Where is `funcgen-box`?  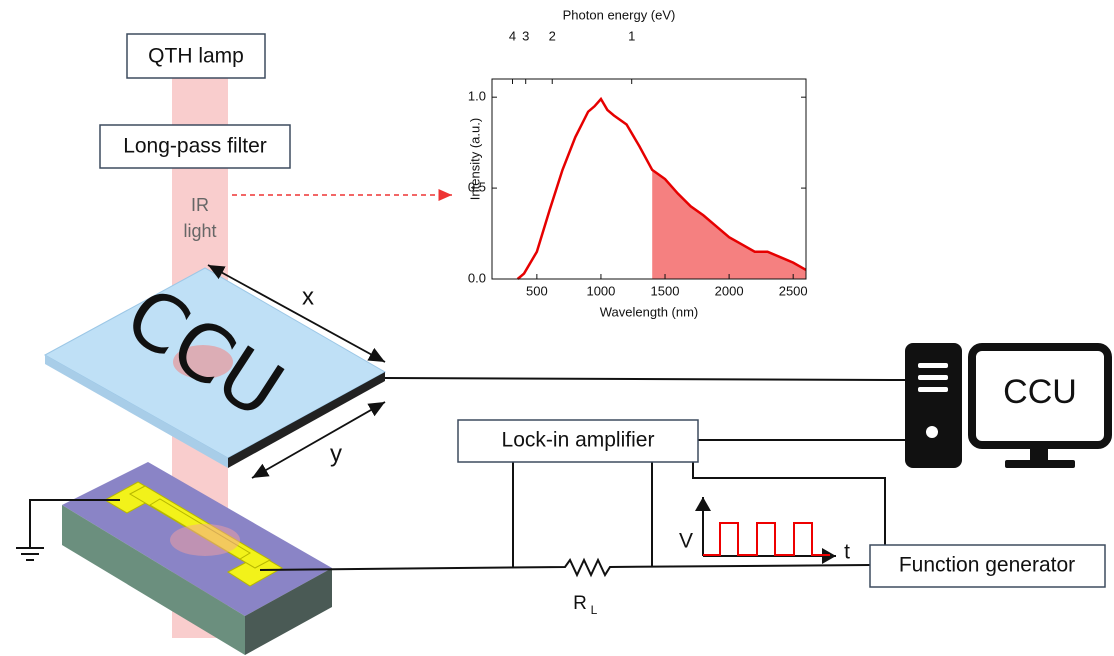 funcgen-box is located at coordinates (987, 566).